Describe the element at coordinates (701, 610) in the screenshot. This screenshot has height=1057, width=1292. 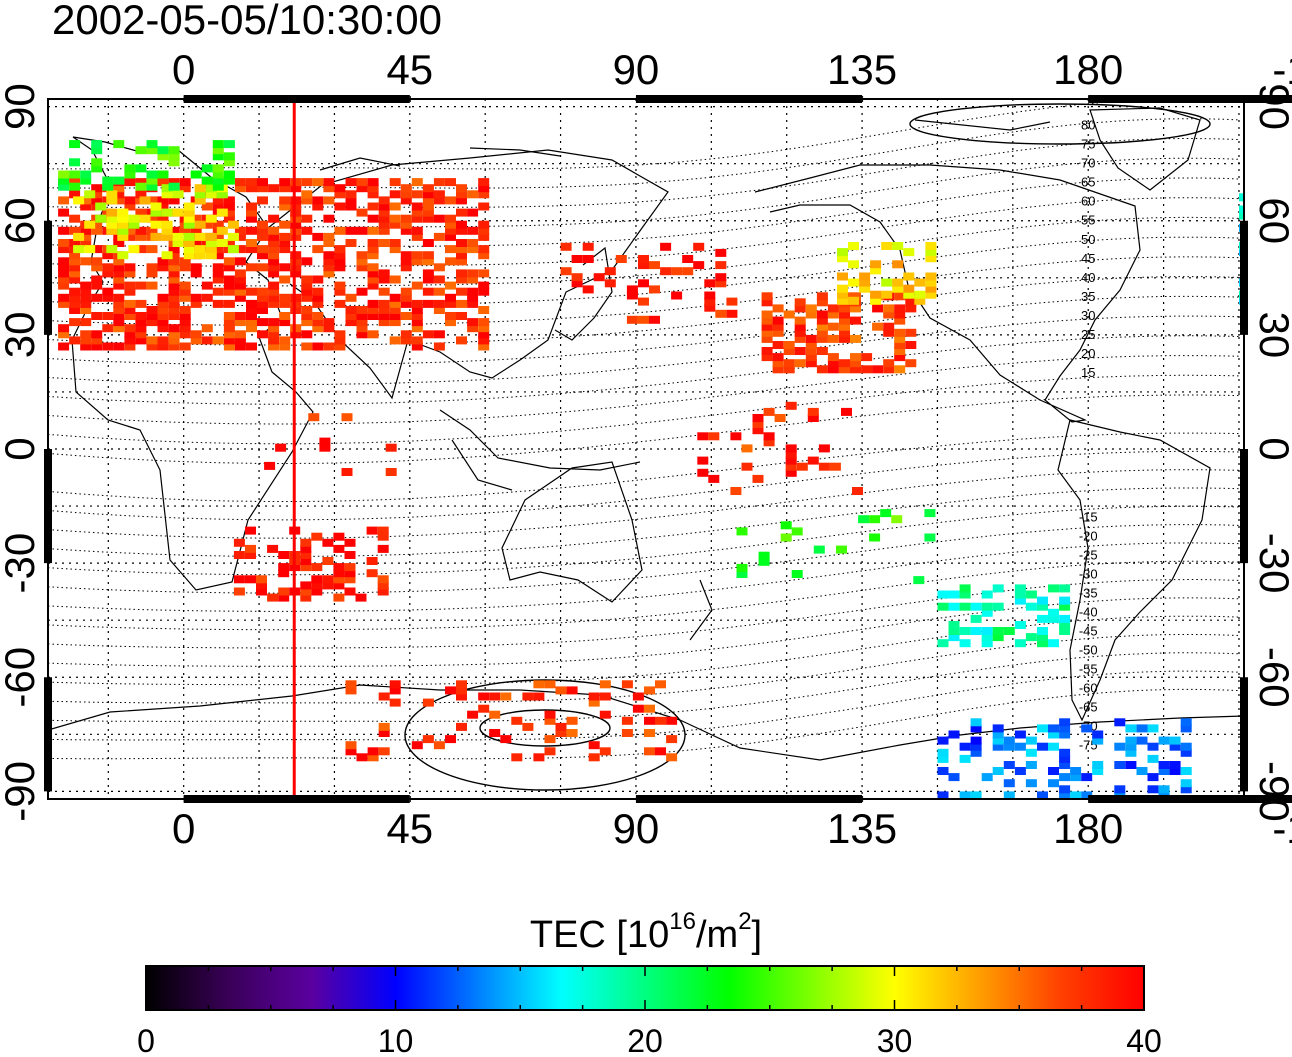
I see `coastline-new-zealand` at that location.